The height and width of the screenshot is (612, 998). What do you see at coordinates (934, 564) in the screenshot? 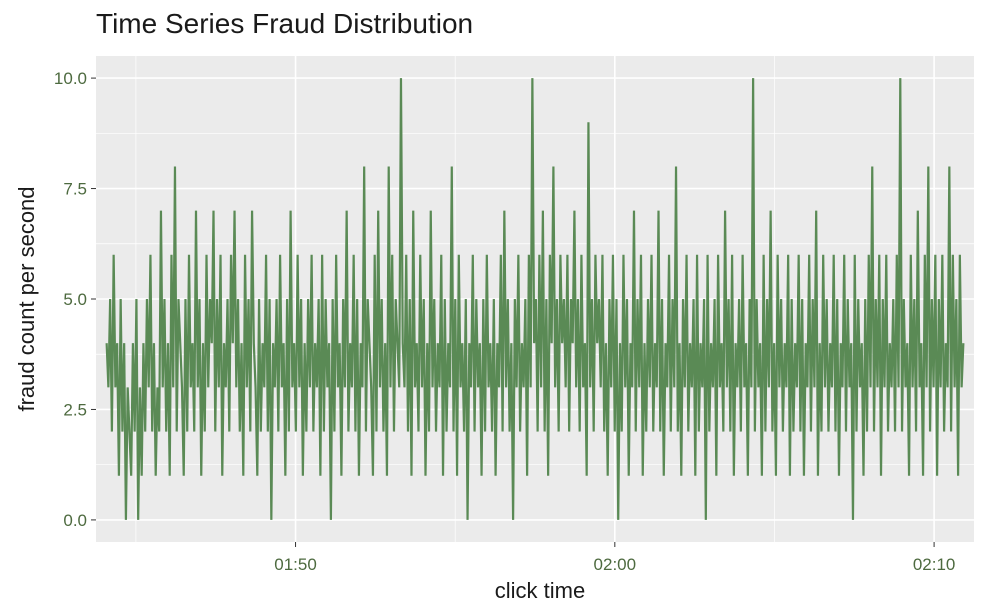
I see `x-tick-label: 02:10` at bounding box center [934, 564].